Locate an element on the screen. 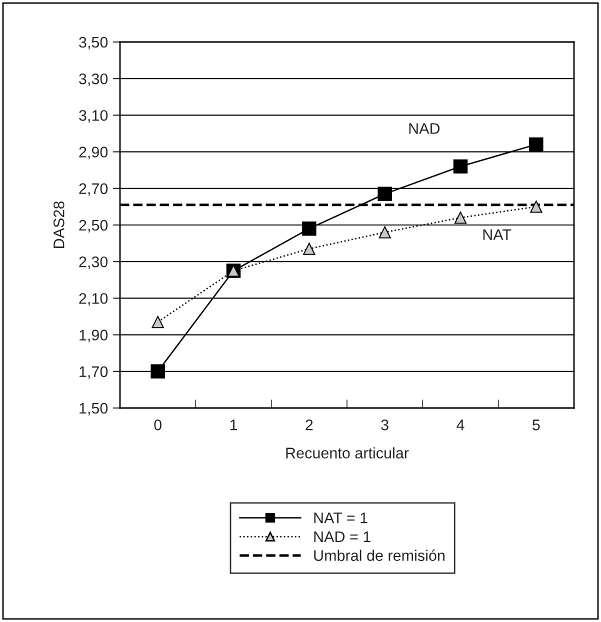  y-tick-label: 2,30 is located at coordinates (93, 263).